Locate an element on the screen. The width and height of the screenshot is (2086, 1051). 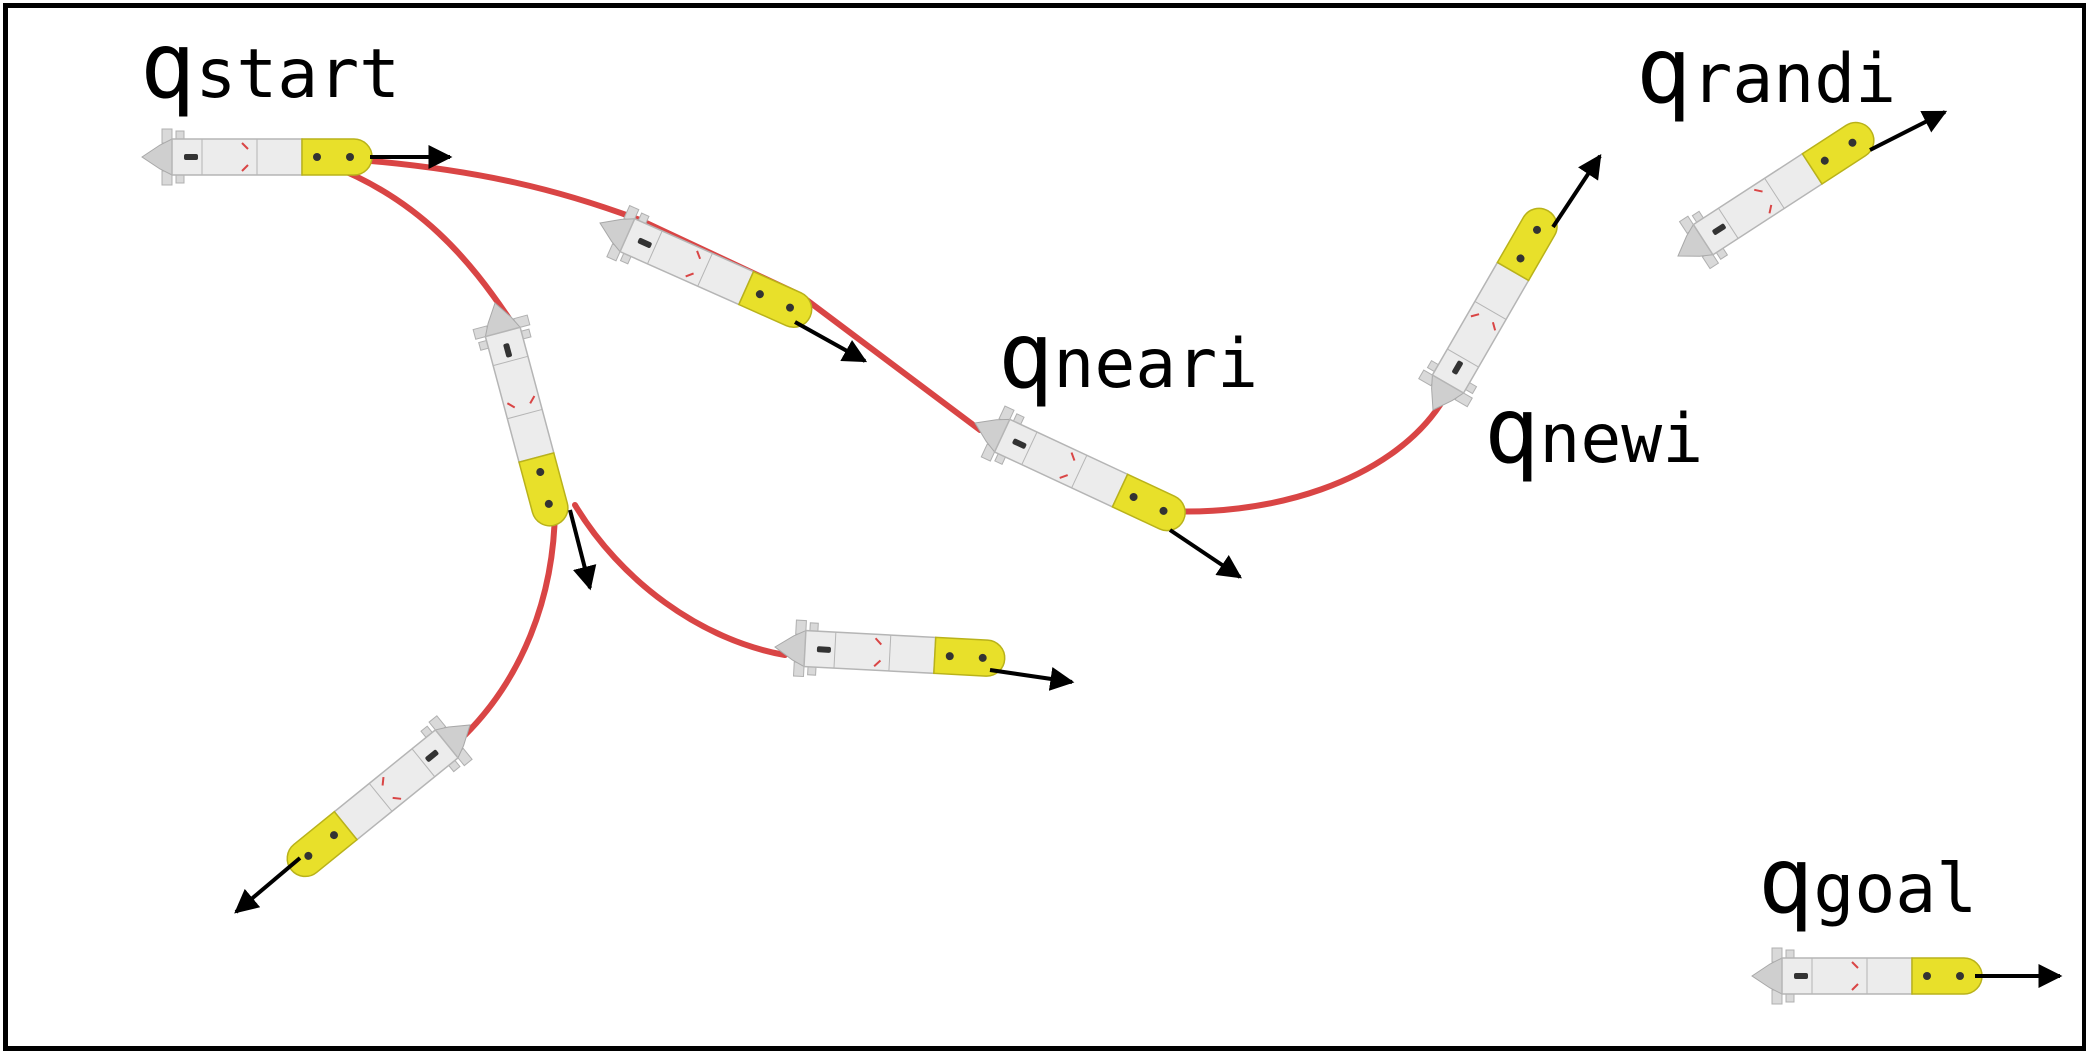
edge-near-to-new is located at coordinates (1295, 458).